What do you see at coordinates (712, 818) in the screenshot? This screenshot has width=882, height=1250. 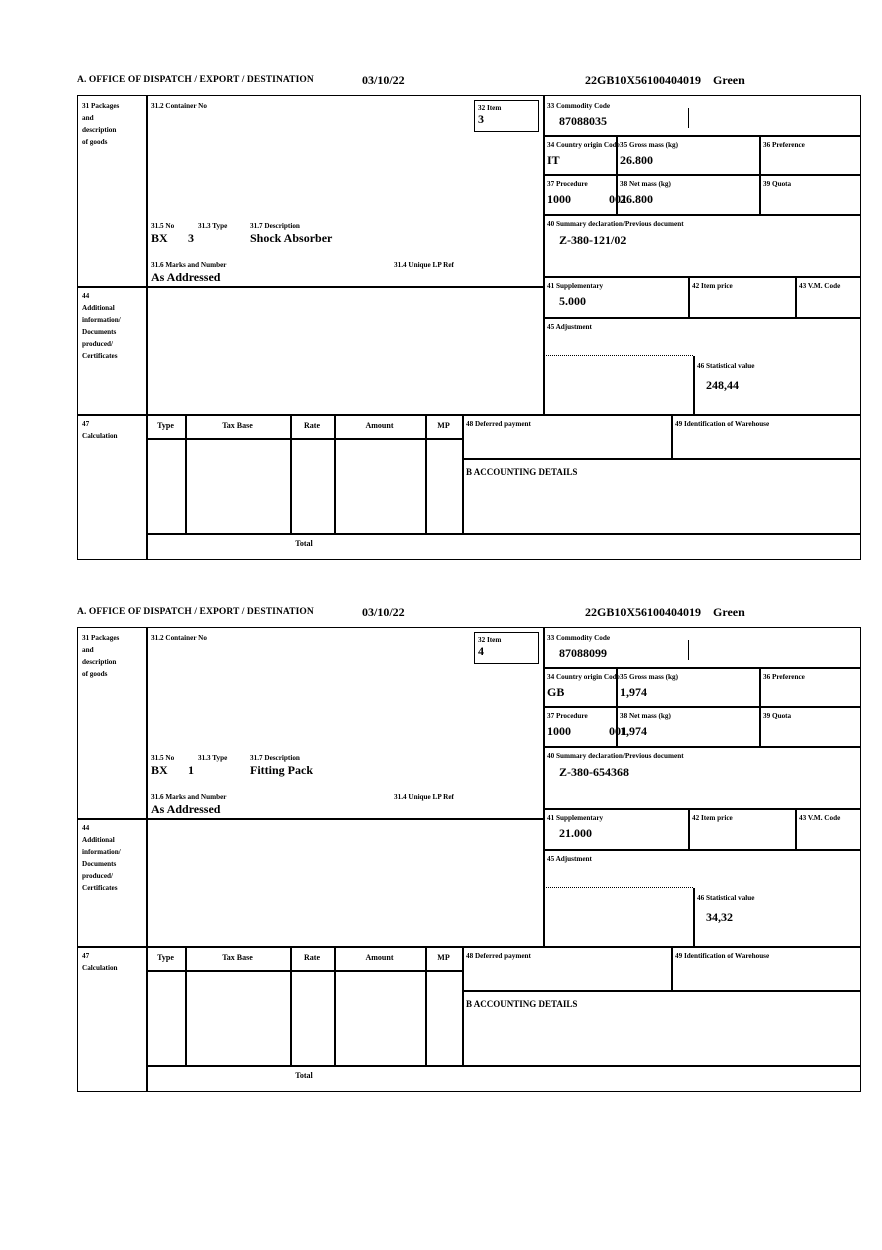 I see `box42-item-price-label: 42 Item price` at bounding box center [712, 818].